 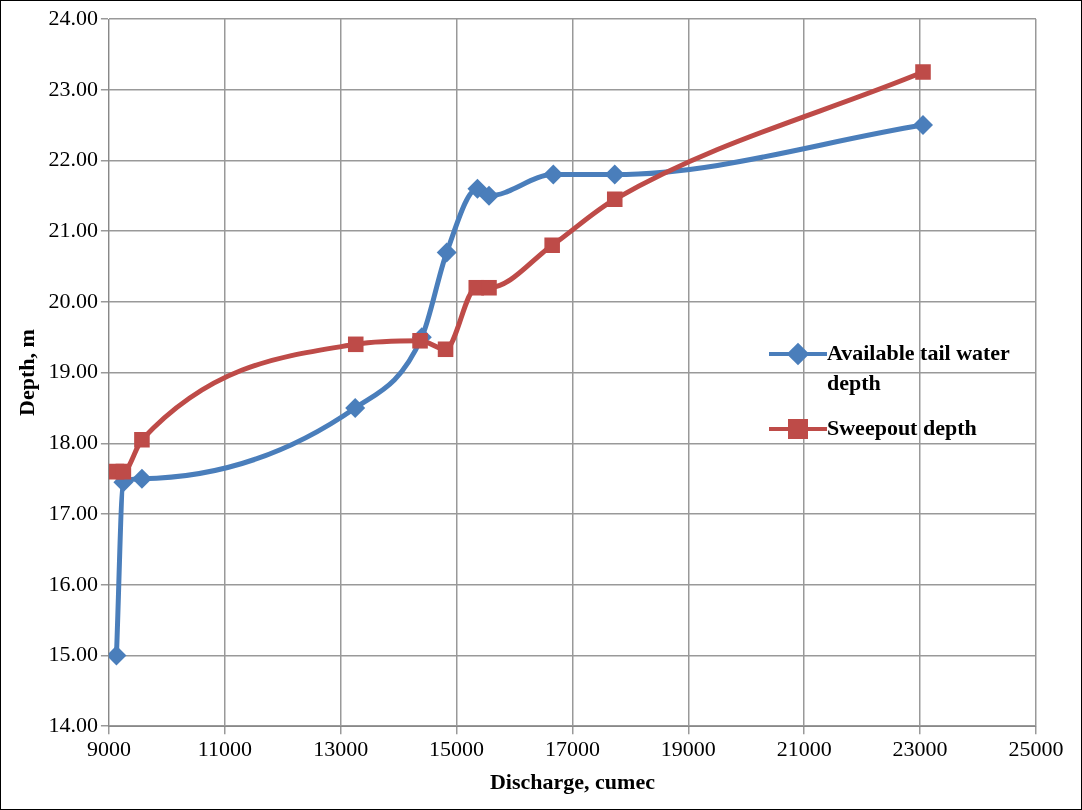 I want to click on y-tick-label: 23.00, so click(x=73, y=88).